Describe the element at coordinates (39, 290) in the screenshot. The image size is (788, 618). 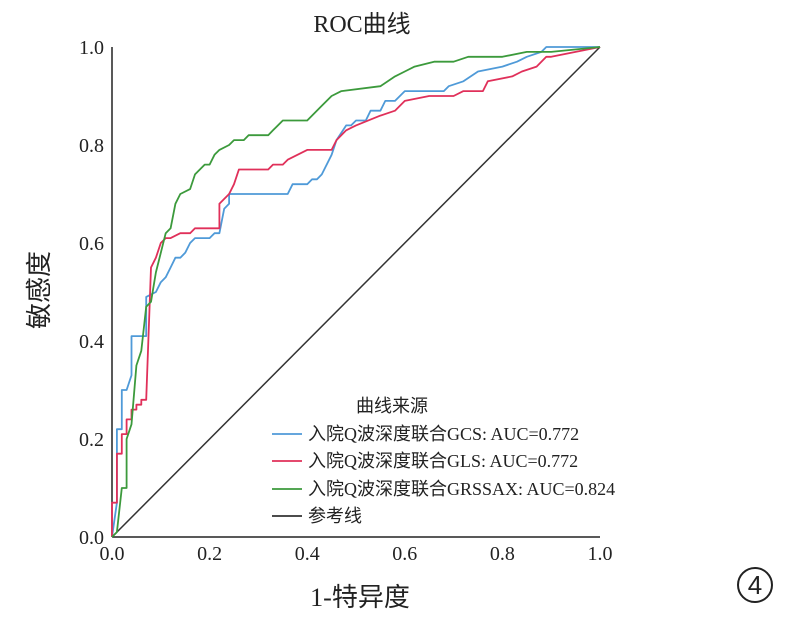
I see `y-axis-title: 敏感度` at that location.